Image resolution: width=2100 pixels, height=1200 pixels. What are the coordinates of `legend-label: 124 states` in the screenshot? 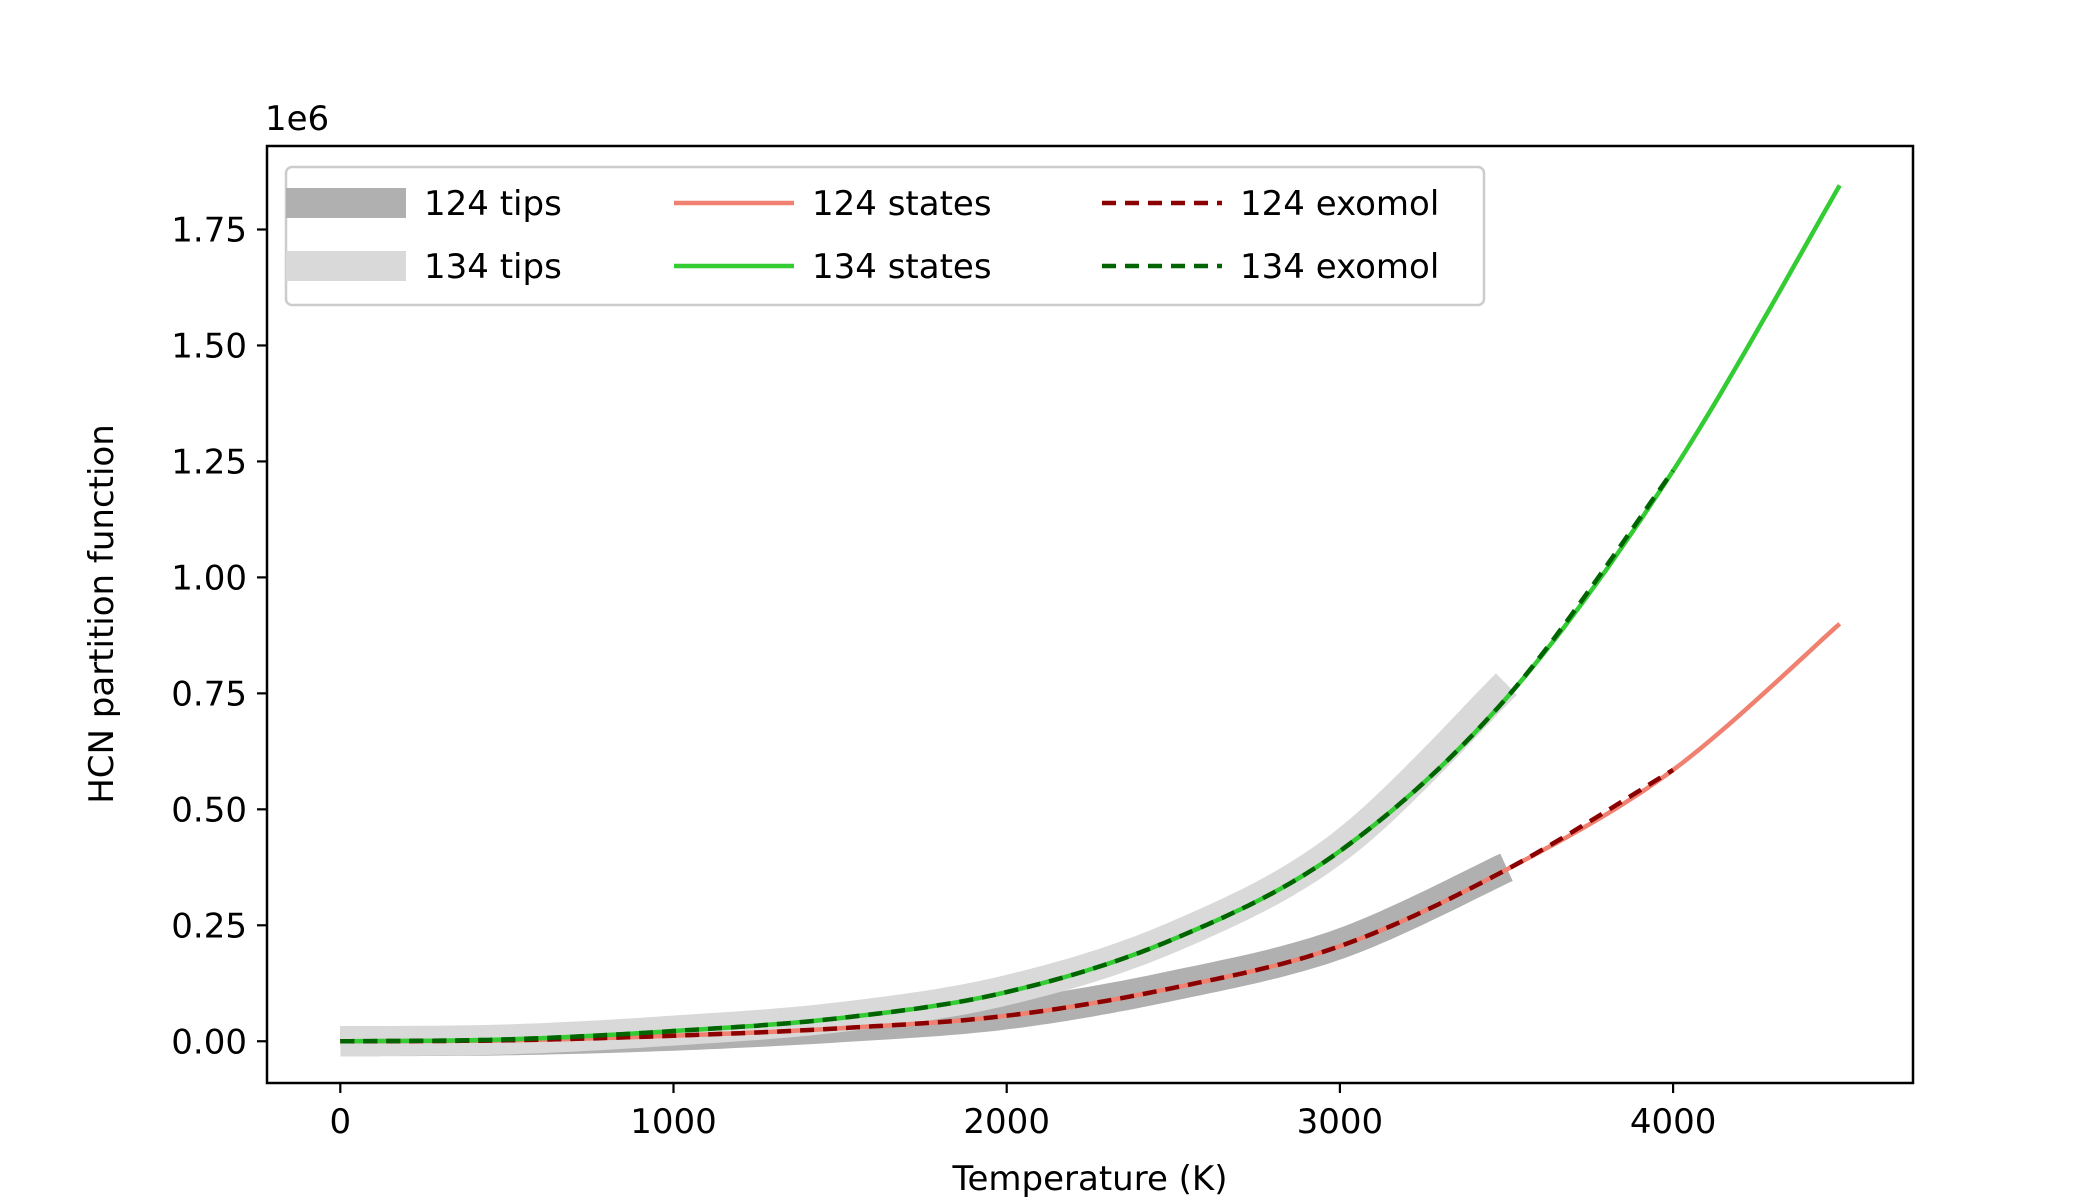 It's located at (902, 204).